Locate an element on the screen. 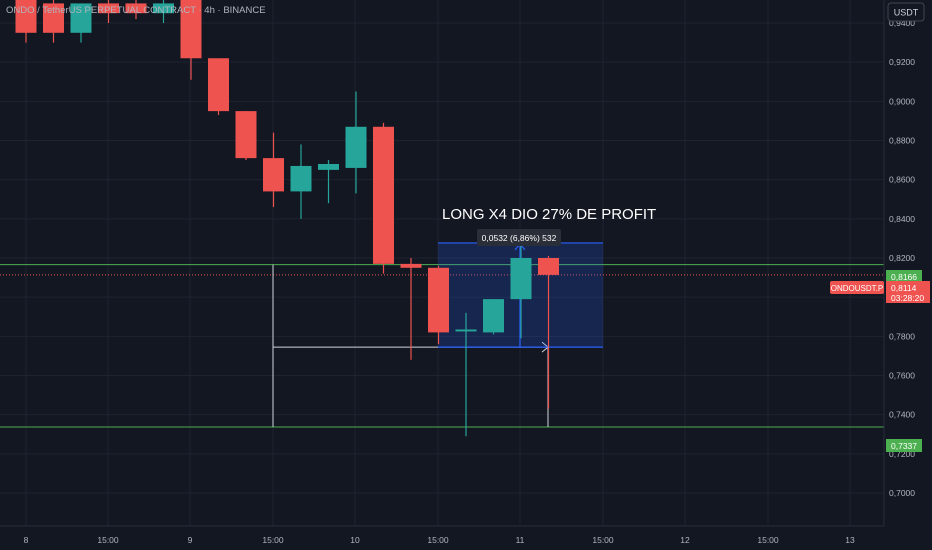 The image size is (932, 550). measure-label-background is located at coordinates (519, 237).